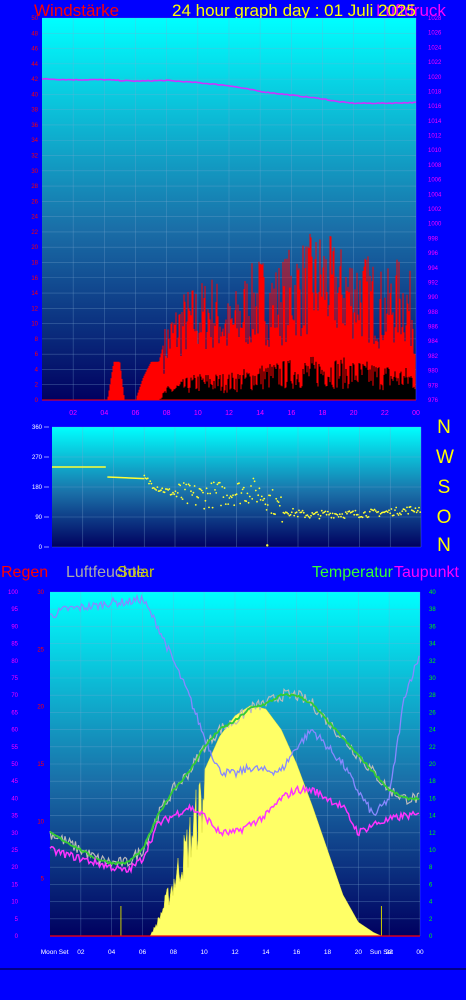  I want to click on y-tick-label: 85, so click(14, 645).